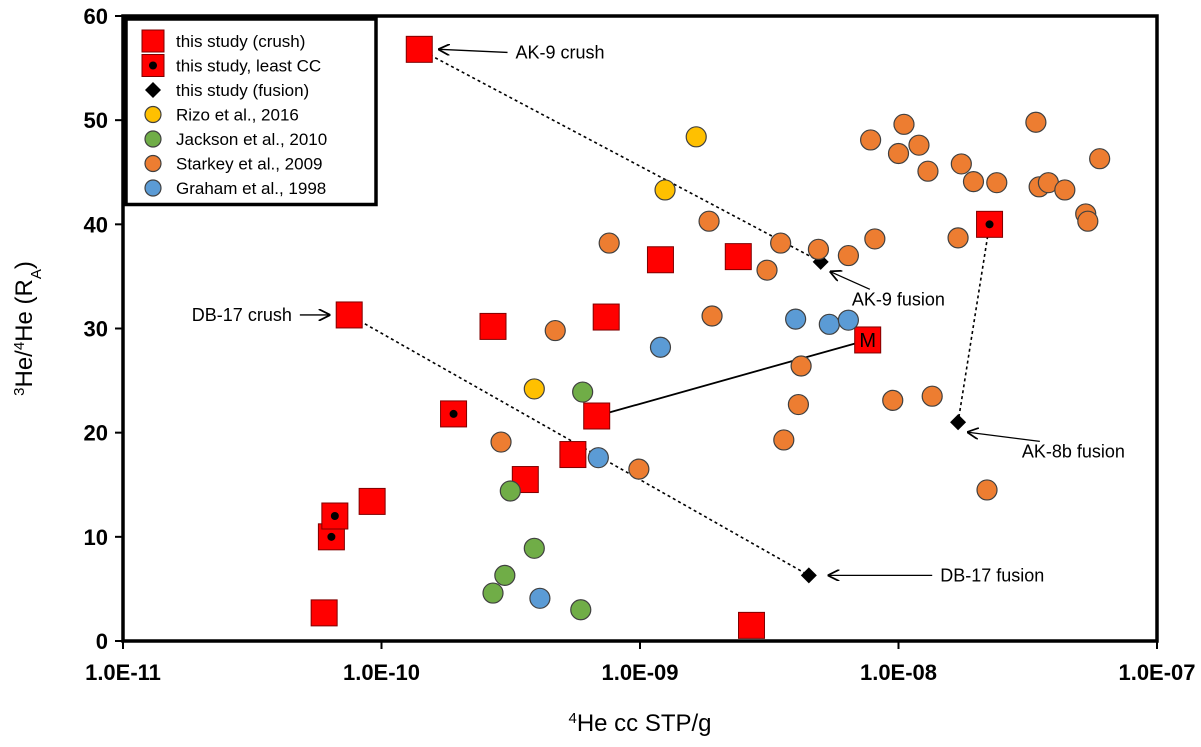 This screenshot has width=1201, height=747. What do you see at coordinates (36, 274) in the screenshot?
I see `y-title-sub: A` at bounding box center [36, 274].